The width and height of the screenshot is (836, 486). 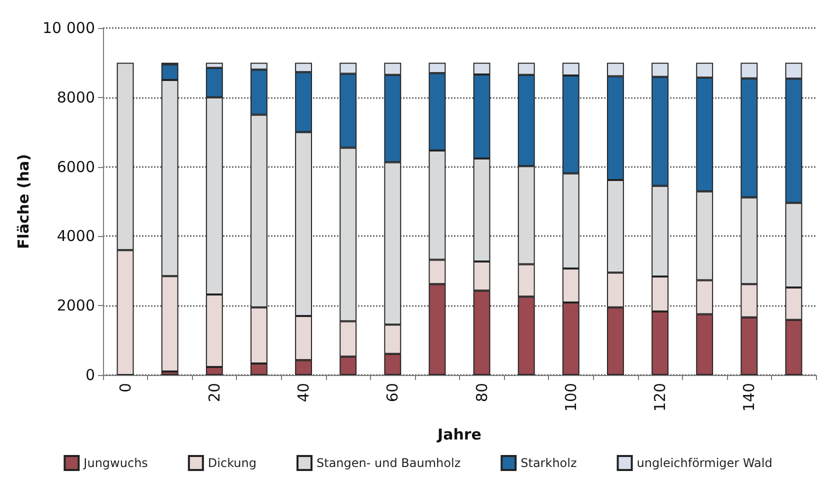 What do you see at coordinates (115, 463) in the screenshot?
I see `legend-label: Jungwuchs` at bounding box center [115, 463].